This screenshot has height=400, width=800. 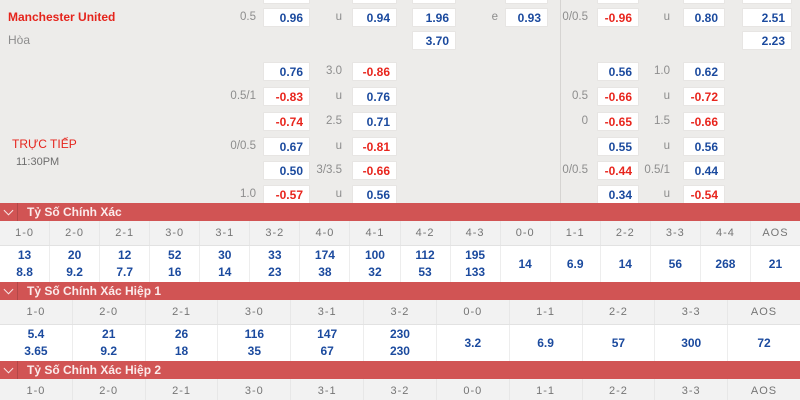 I want to click on score-odds-value: 72, so click(x=764, y=342).